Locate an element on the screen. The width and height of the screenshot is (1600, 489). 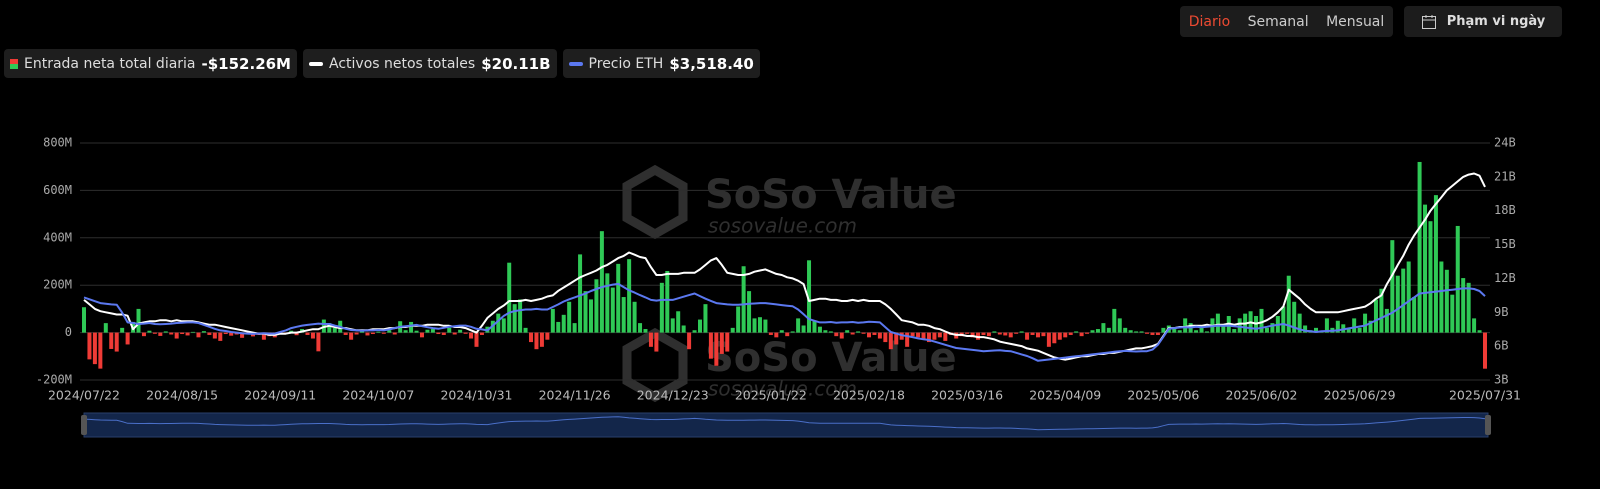
legend-name: Entrada neta total diaria is located at coordinates (110, 63).